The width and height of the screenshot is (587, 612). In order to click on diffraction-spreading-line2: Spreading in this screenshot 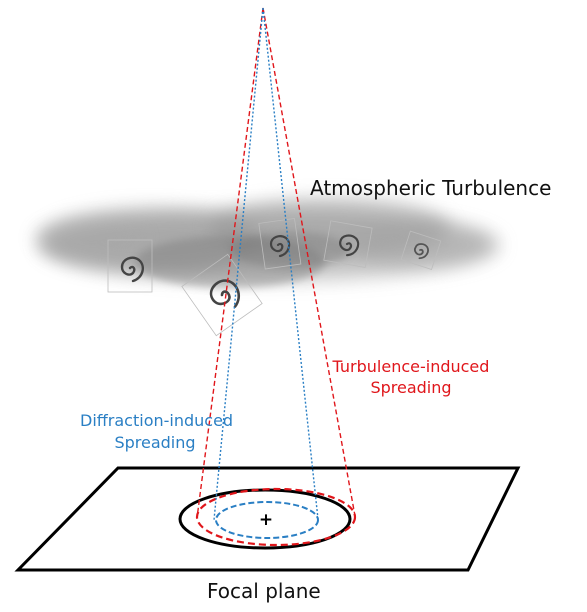, I will do `click(155, 442)`.